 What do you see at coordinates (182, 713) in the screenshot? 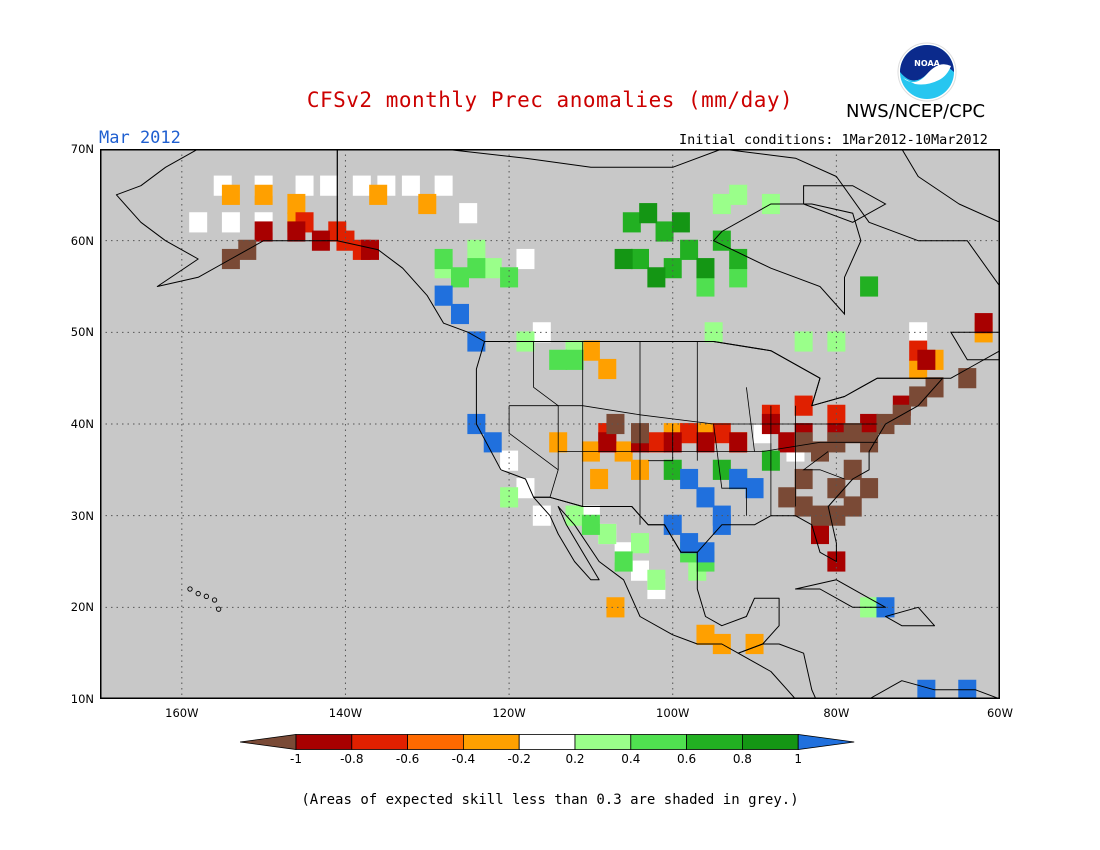
I see `longitude-label: 160W` at bounding box center [182, 713].